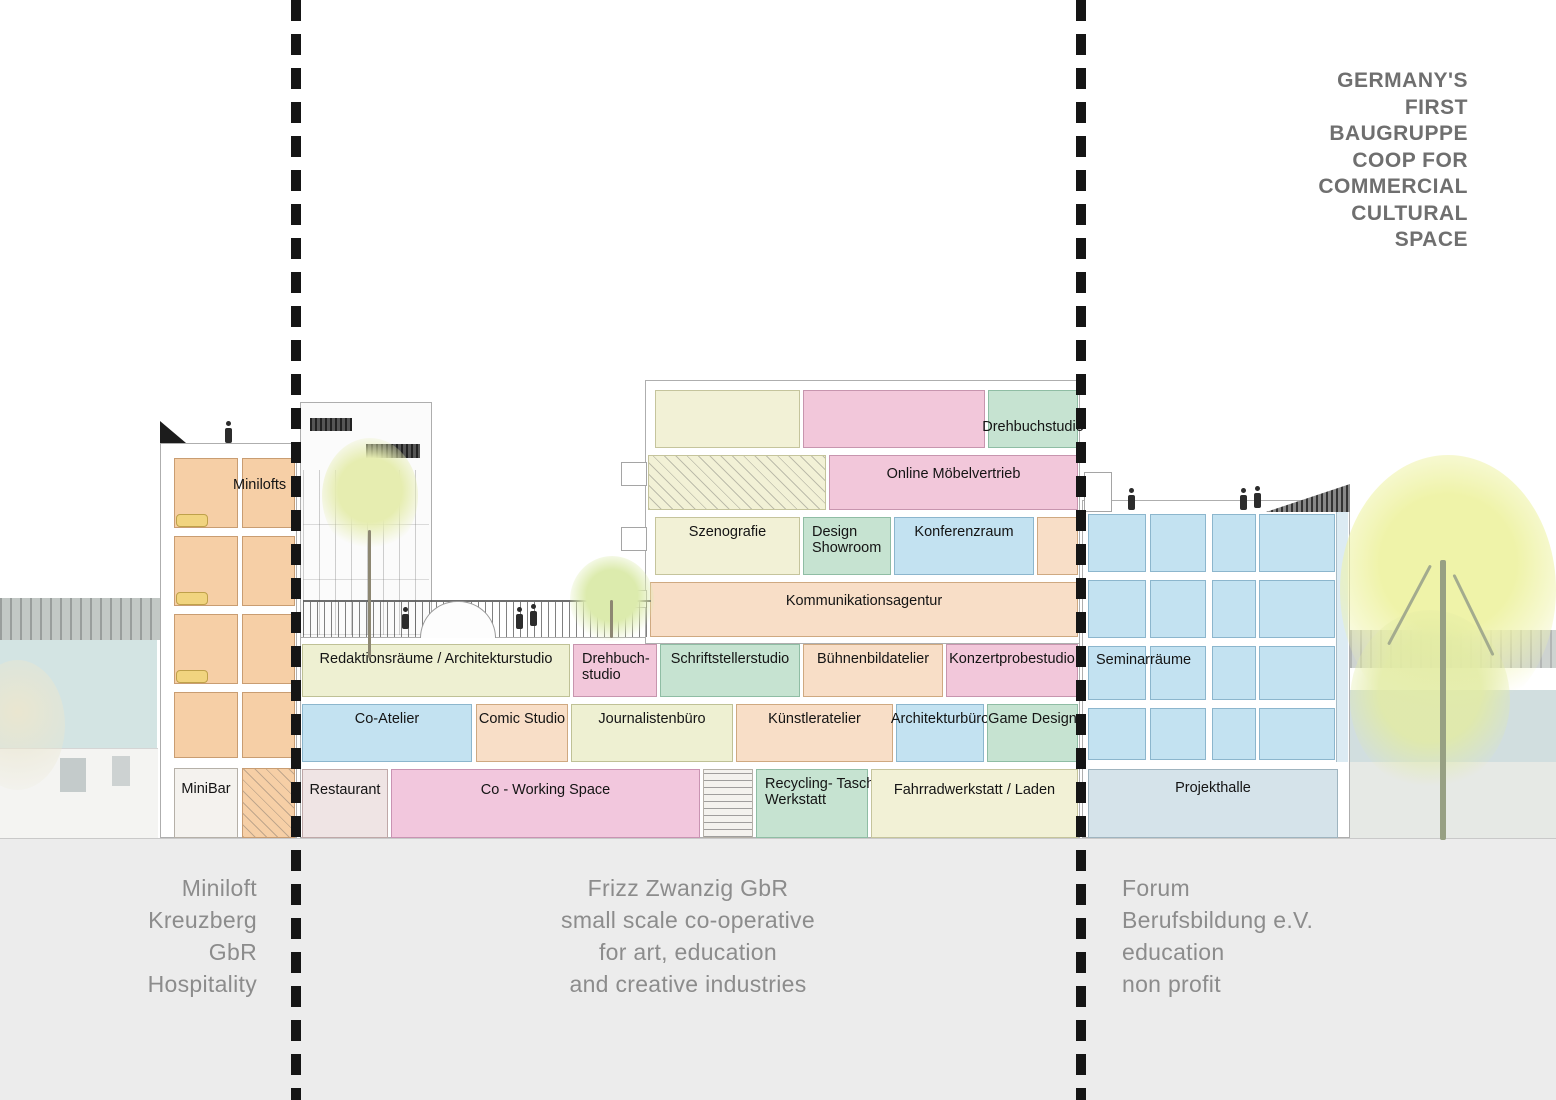  I want to click on room-kommunikationsagentur: Kommunikationsagentur, so click(864, 609).